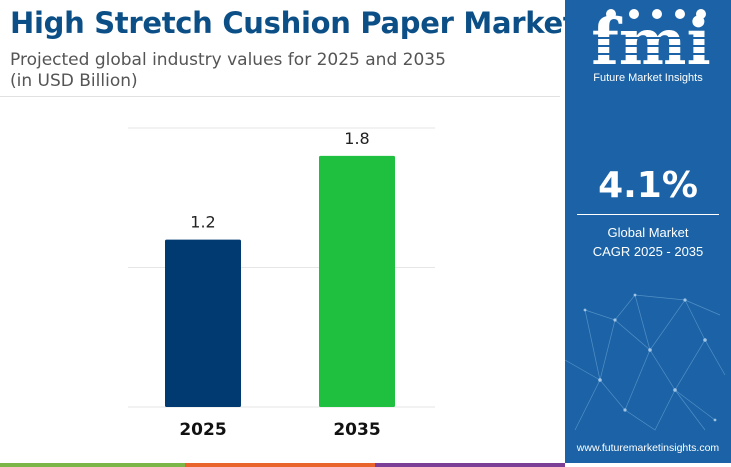  Describe the element at coordinates (648, 185) in the screenshot. I see `cagr-value: 4.1%` at that location.